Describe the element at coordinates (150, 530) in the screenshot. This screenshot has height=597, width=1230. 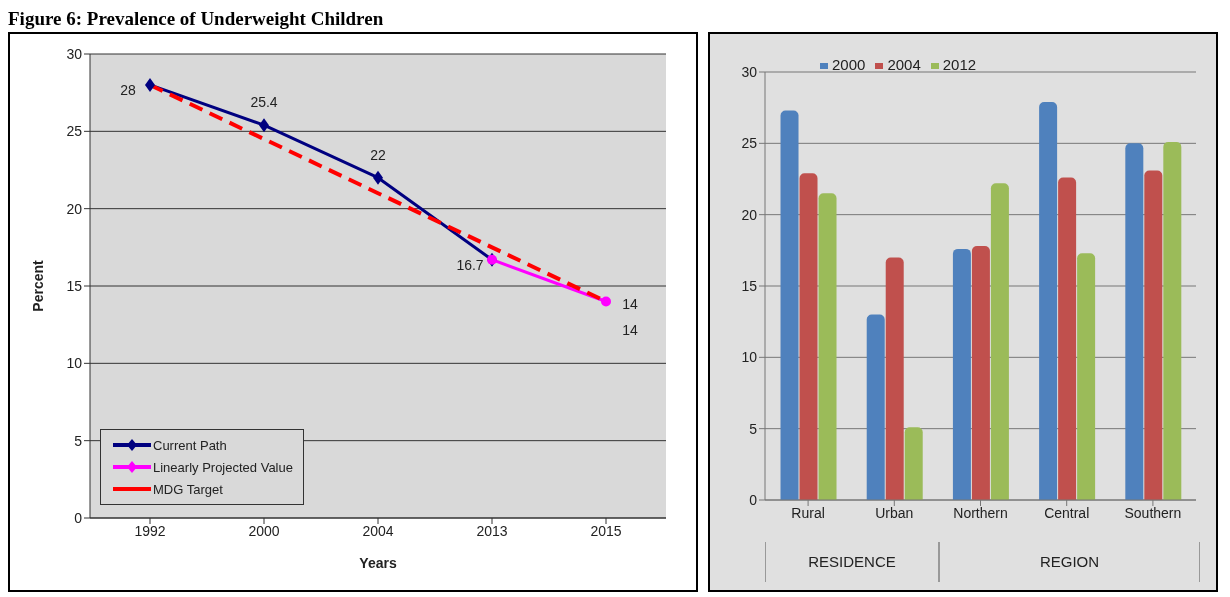
I see `x-tick-label: 1992` at that location.